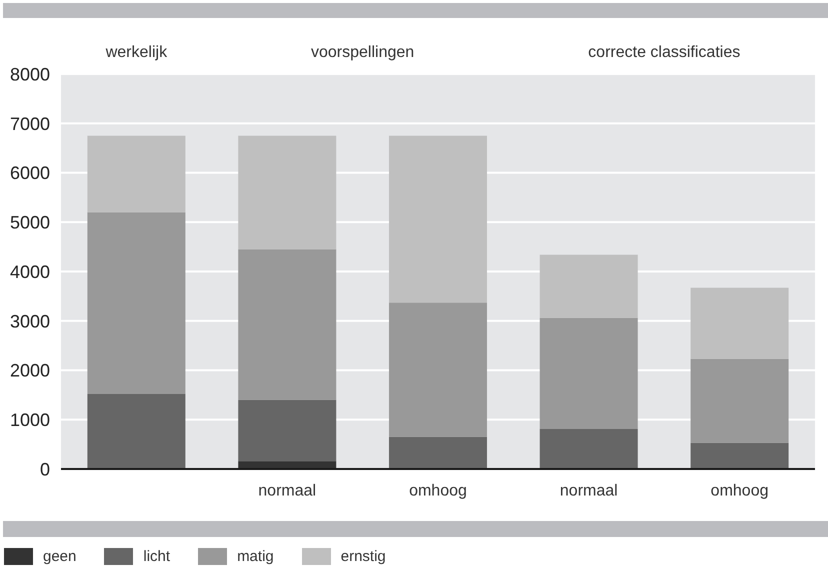 This screenshot has height=570, width=828. Describe the element at coordinates (664, 53) in the screenshot. I see `text: correcte classificaties` at that location.